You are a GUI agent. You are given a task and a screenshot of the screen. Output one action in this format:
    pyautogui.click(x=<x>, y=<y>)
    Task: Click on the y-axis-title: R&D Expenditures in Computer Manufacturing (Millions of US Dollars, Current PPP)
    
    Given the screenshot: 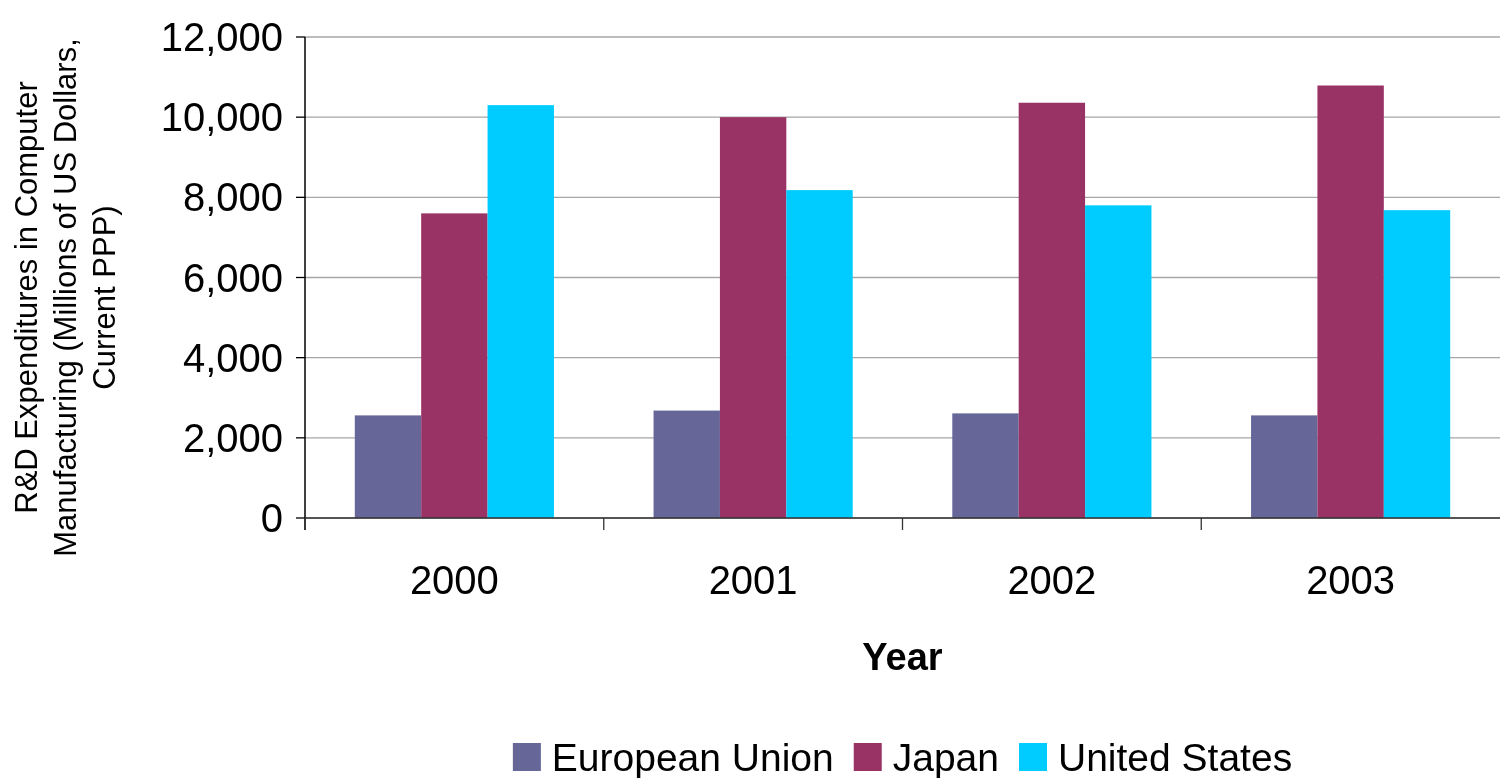 What is the action you would take?
    pyautogui.click(x=65, y=297)
    